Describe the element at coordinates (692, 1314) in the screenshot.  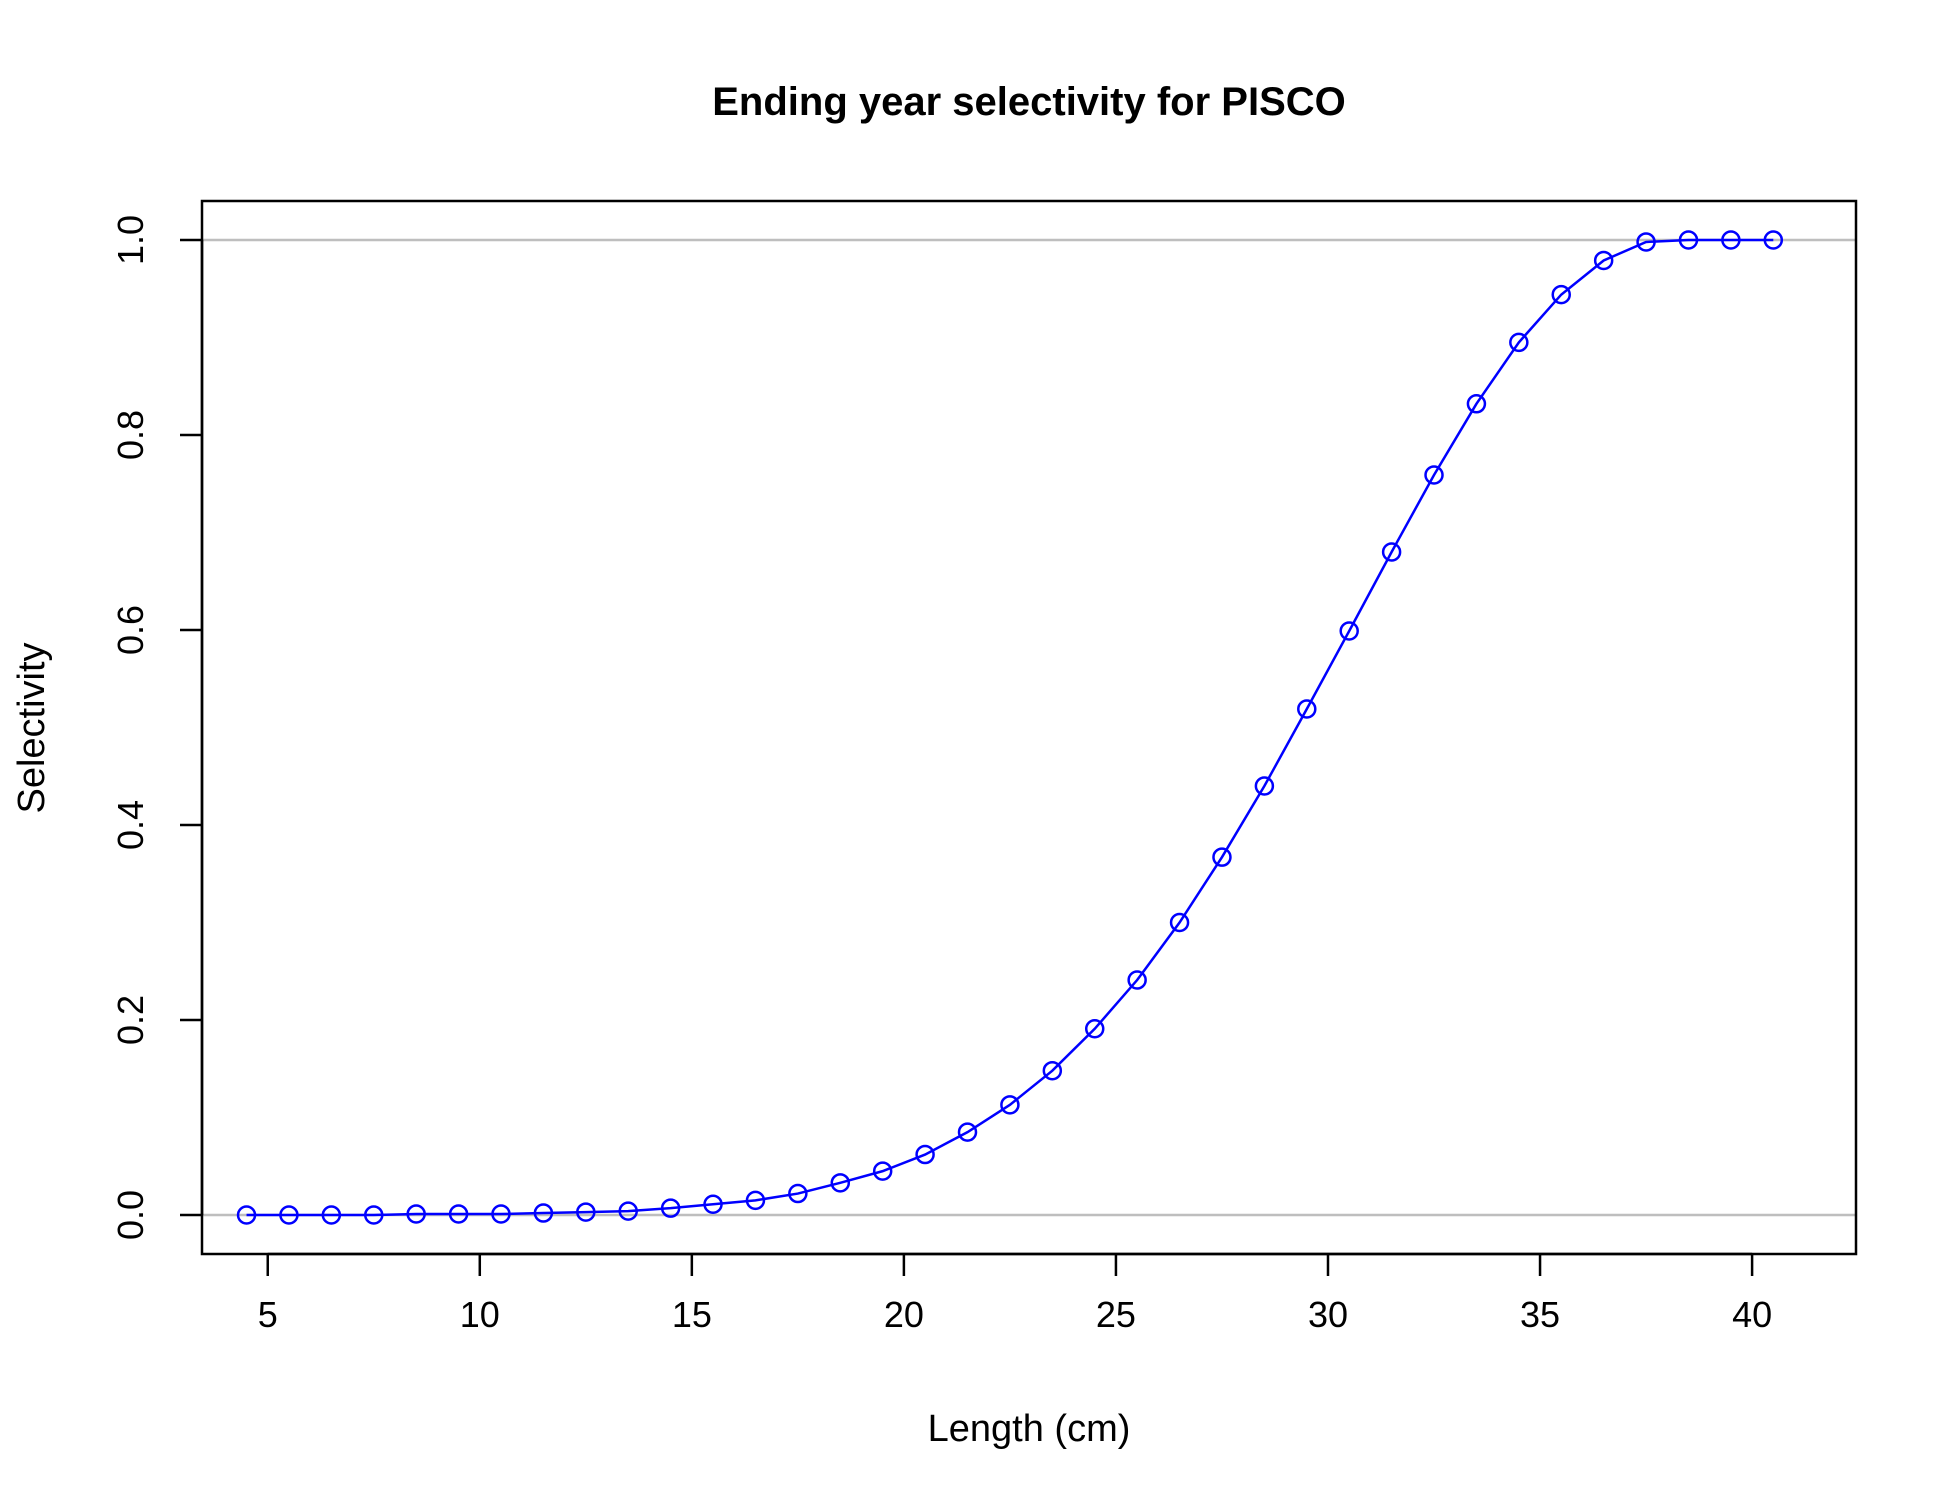
I see `x-tick-label: 15` at that location.